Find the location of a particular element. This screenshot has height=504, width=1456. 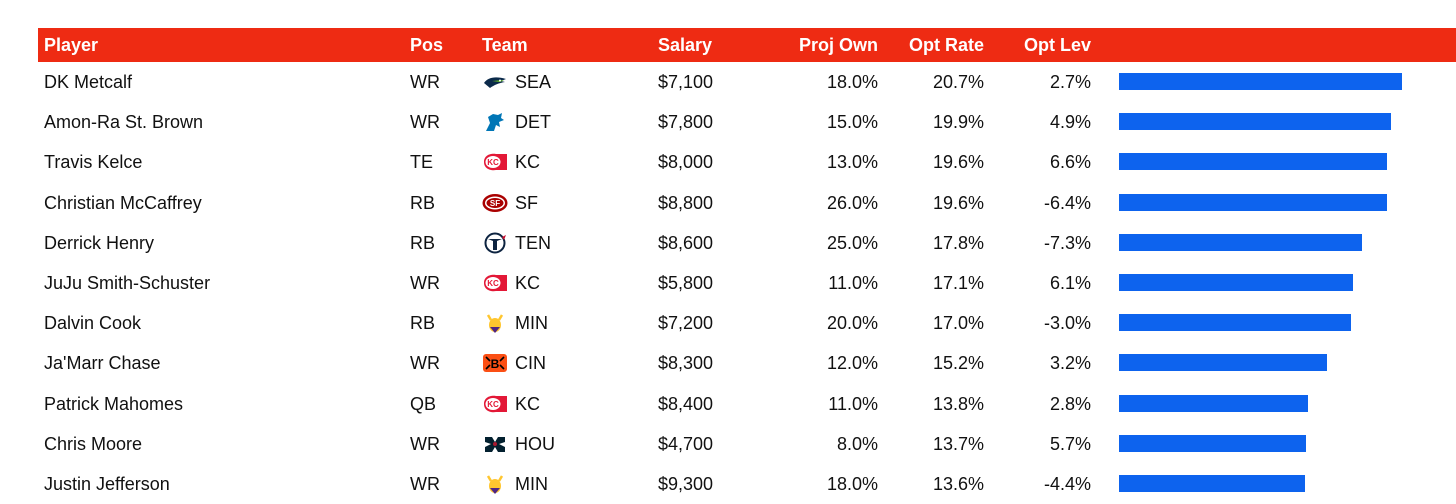

player-name: Derrick Henry is located at coordinates (99, 242).